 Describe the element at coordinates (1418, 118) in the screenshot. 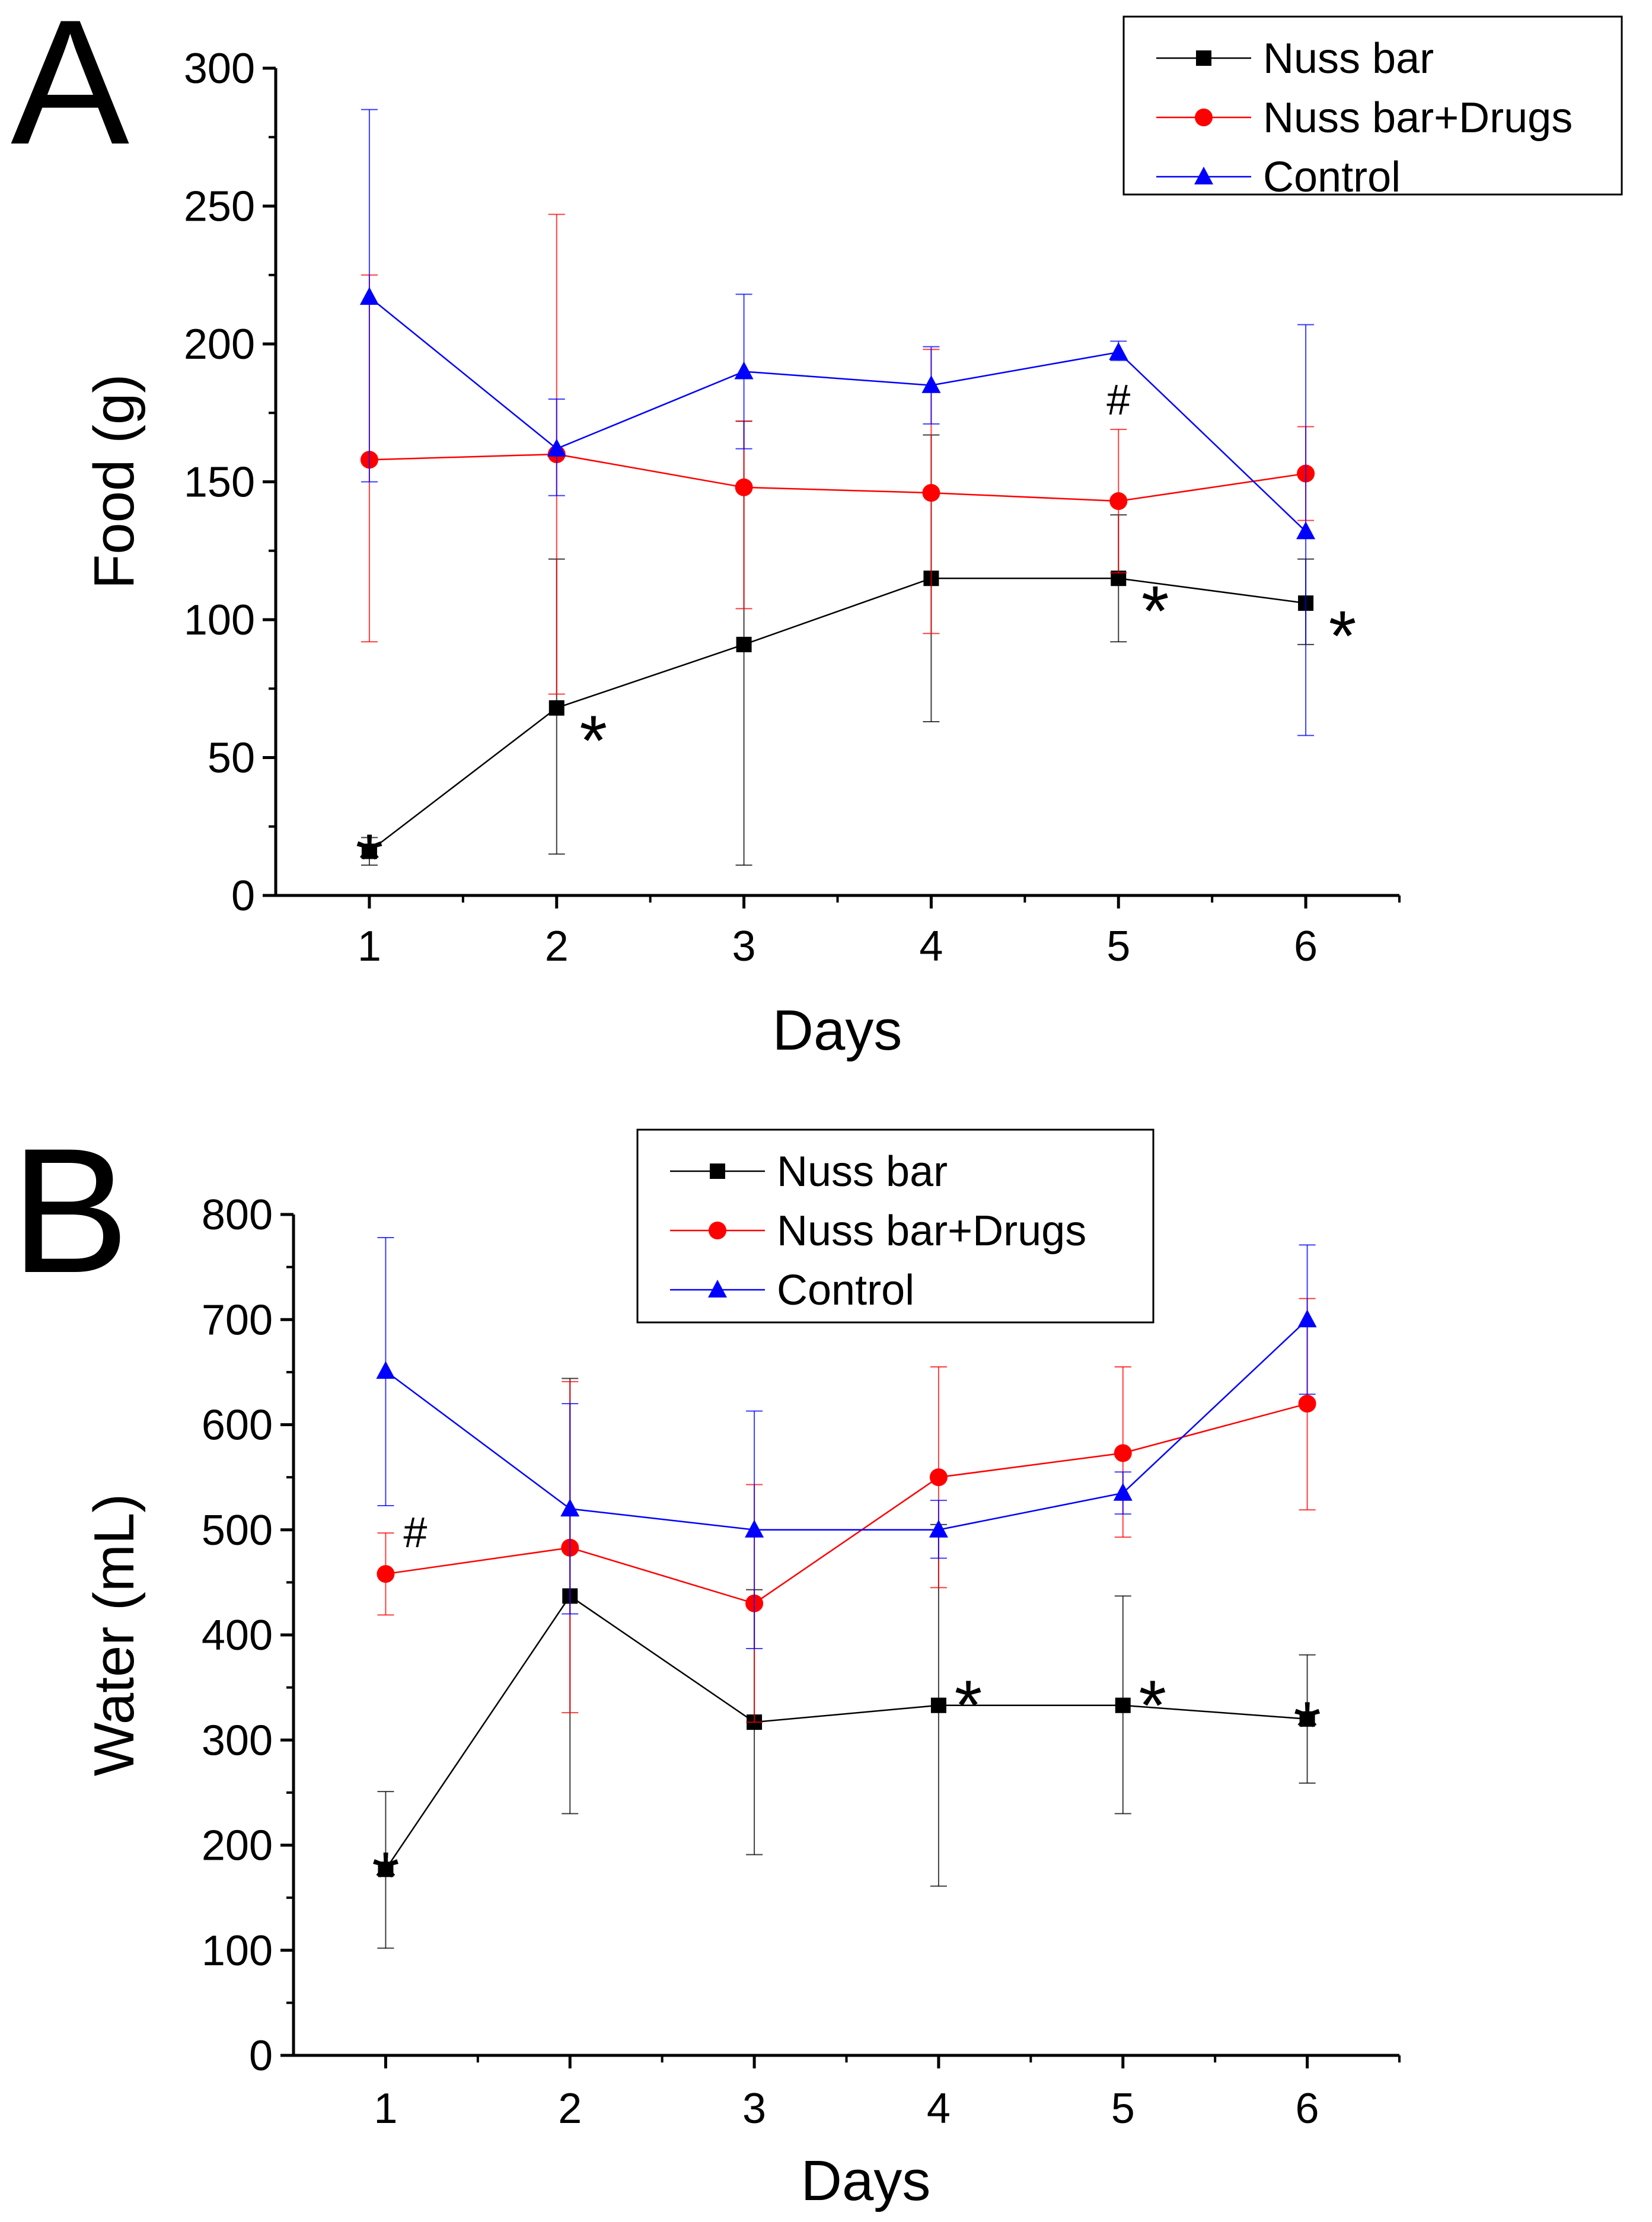

I see `panel-a-legend-label: Nuss bar+Drugs` at that location.